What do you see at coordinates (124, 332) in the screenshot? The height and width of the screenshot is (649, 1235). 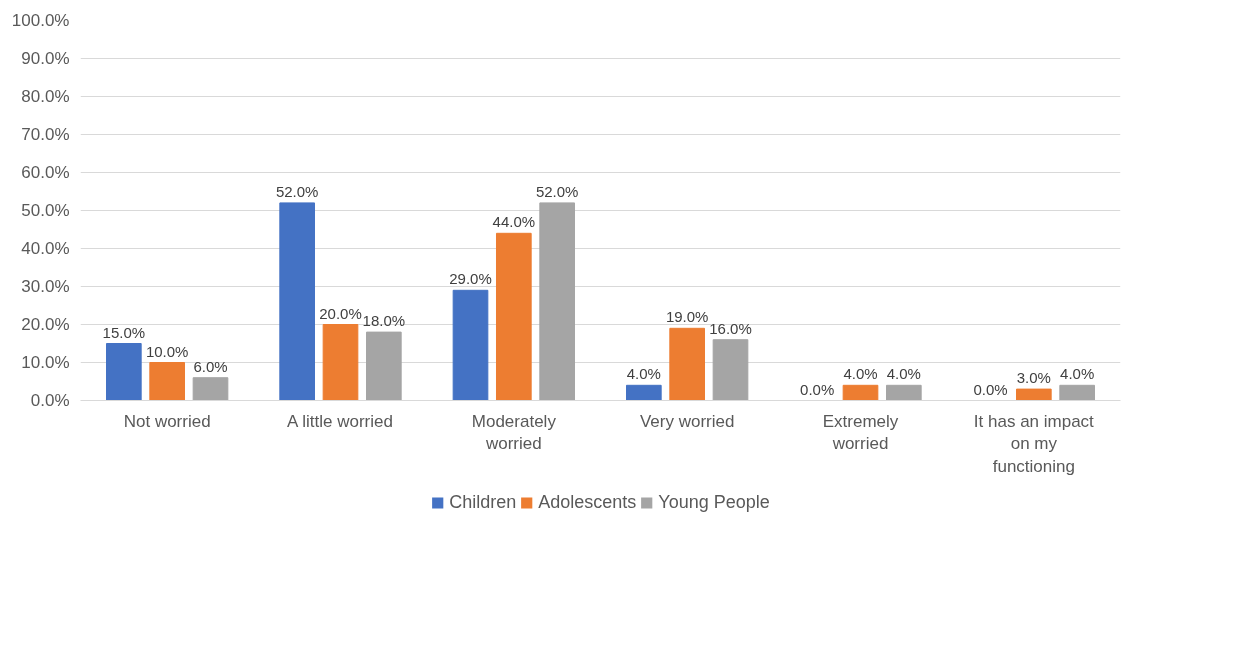 I see `data-label: 15.0%` at bounding box center [124, 332].